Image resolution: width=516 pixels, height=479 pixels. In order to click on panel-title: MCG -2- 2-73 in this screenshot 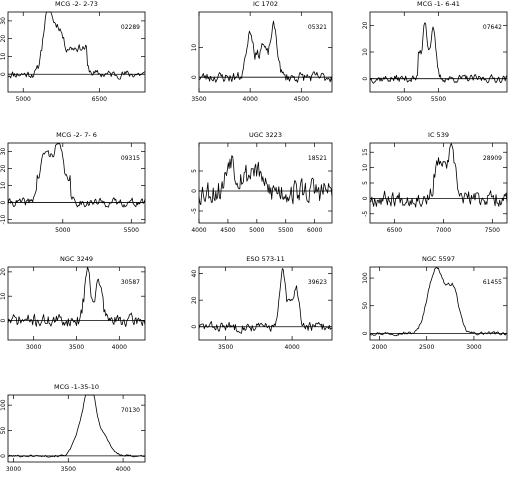, I will do `click(76, 4)`.